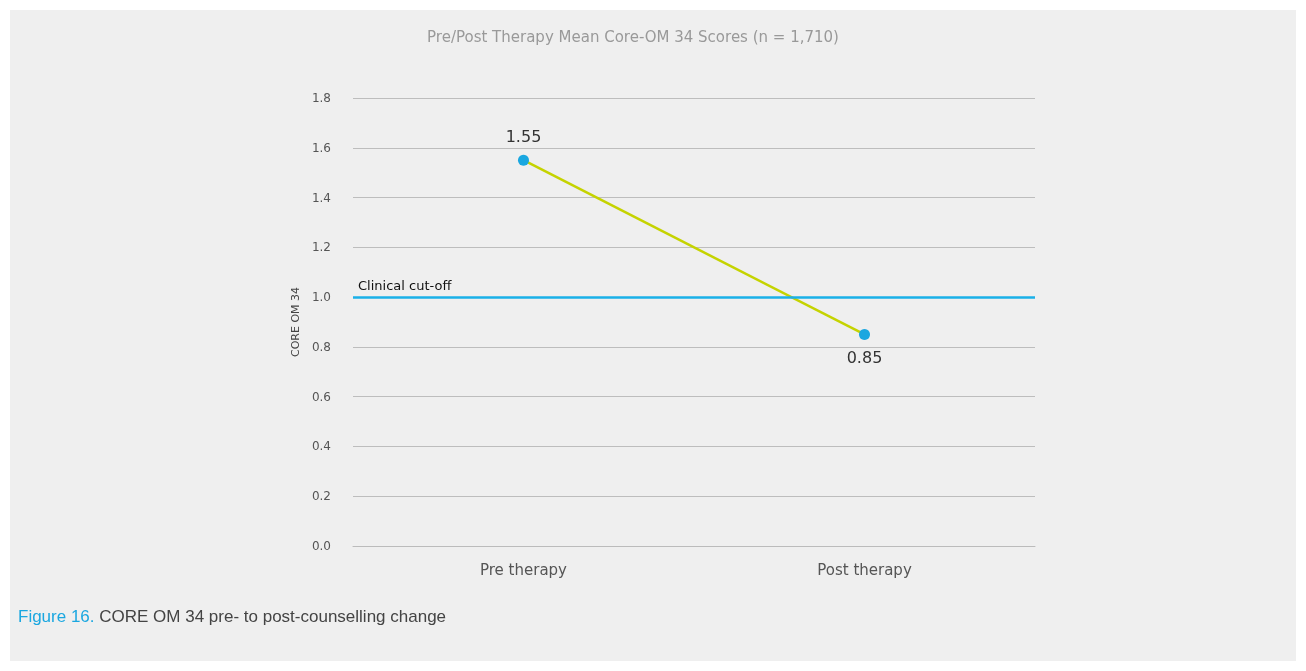  What do you see at coordinates (321, 297) in the screenshot?
I see `y-tick-label: 1.0` at bounding box center [321, 297].